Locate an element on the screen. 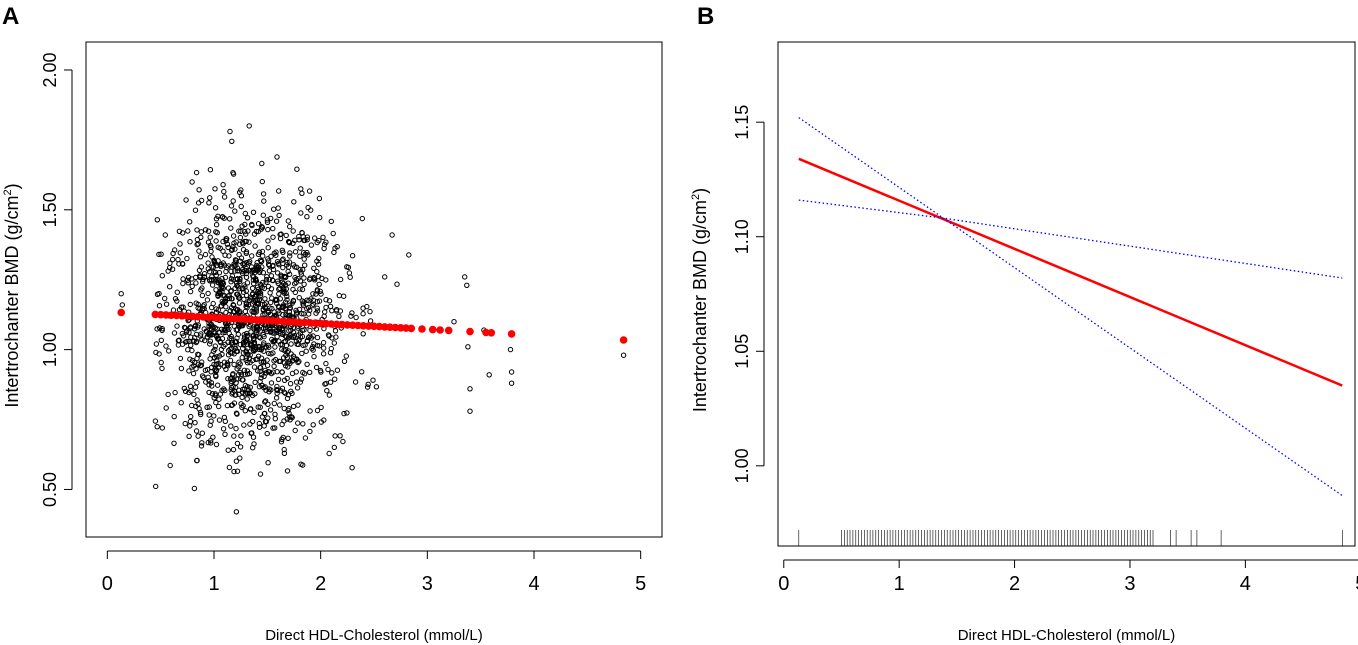 This screenshot has width=1358, height=645. y-axis-title-close: ) is located at coordinates (12, 186).